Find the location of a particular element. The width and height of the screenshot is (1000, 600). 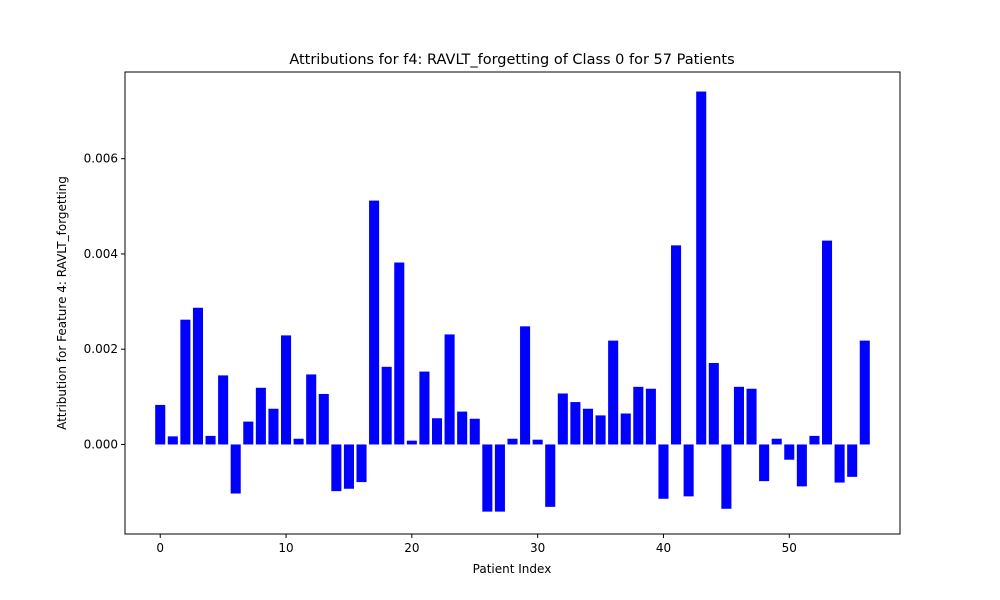

x-axis-ticks: 0 10 20 30 40 50 is located at coordinates (476, 544).